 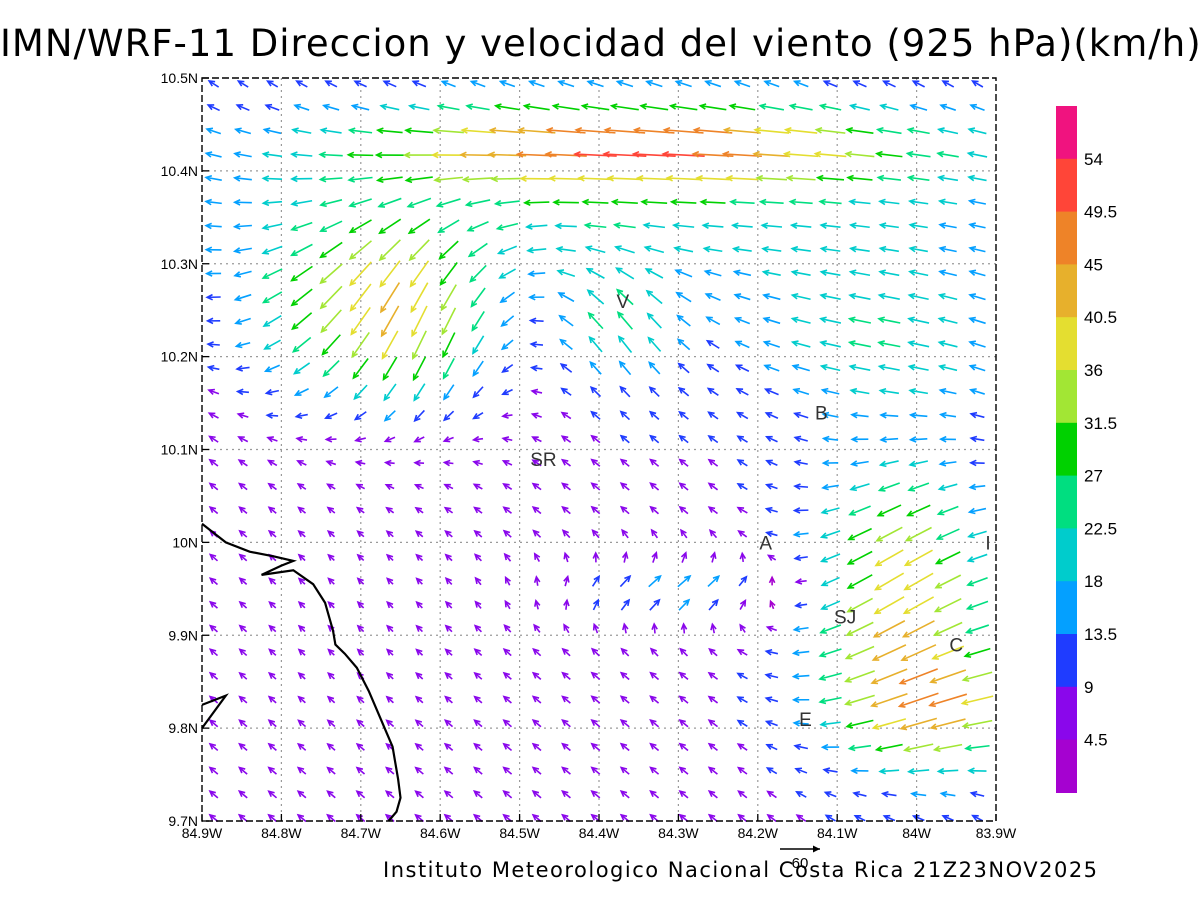 I want to click on colorbar-swatch, so click(x=1066, y=449).